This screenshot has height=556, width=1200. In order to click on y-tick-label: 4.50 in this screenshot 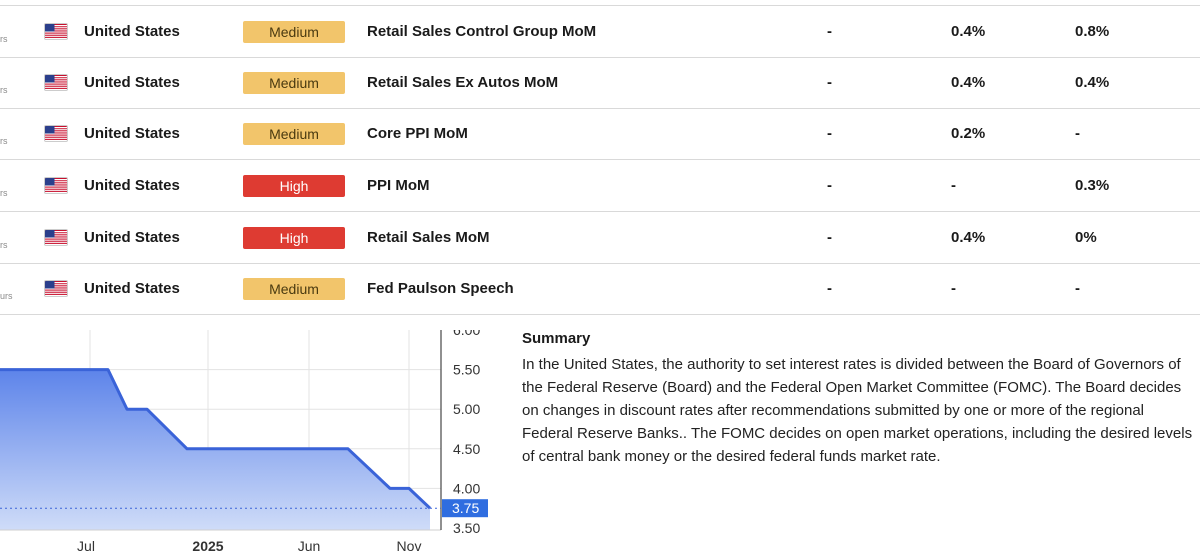, I will do `click(466, 449)`.